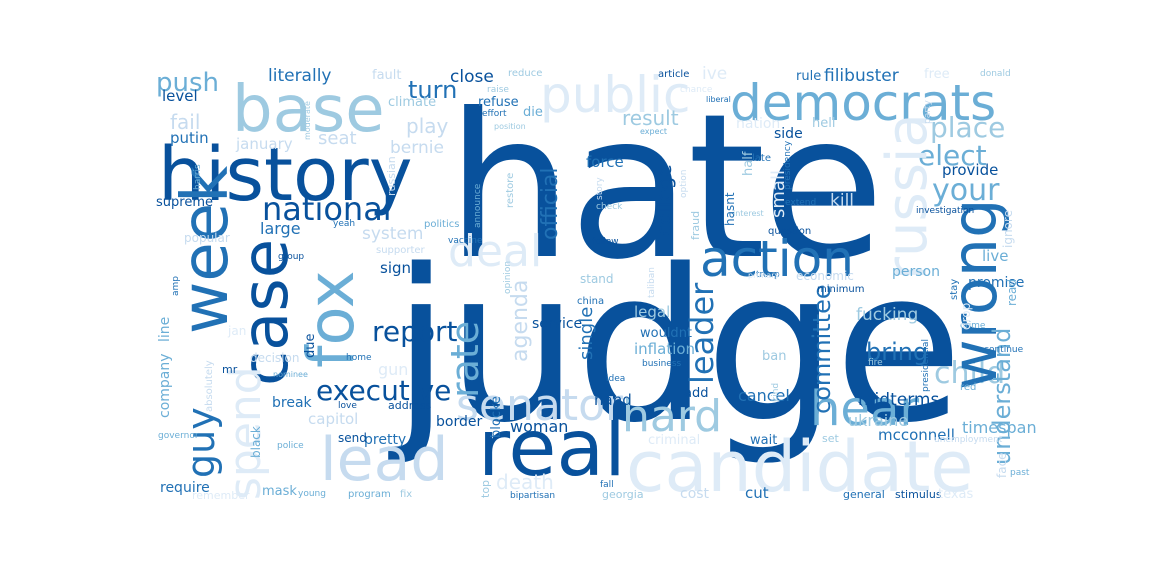 The height and width of the screenshot is (576, 1152). What do you see at coordinates (801, 203) in the screenshot?
I see `word-stay: extend` at bounding box center [801, 203].